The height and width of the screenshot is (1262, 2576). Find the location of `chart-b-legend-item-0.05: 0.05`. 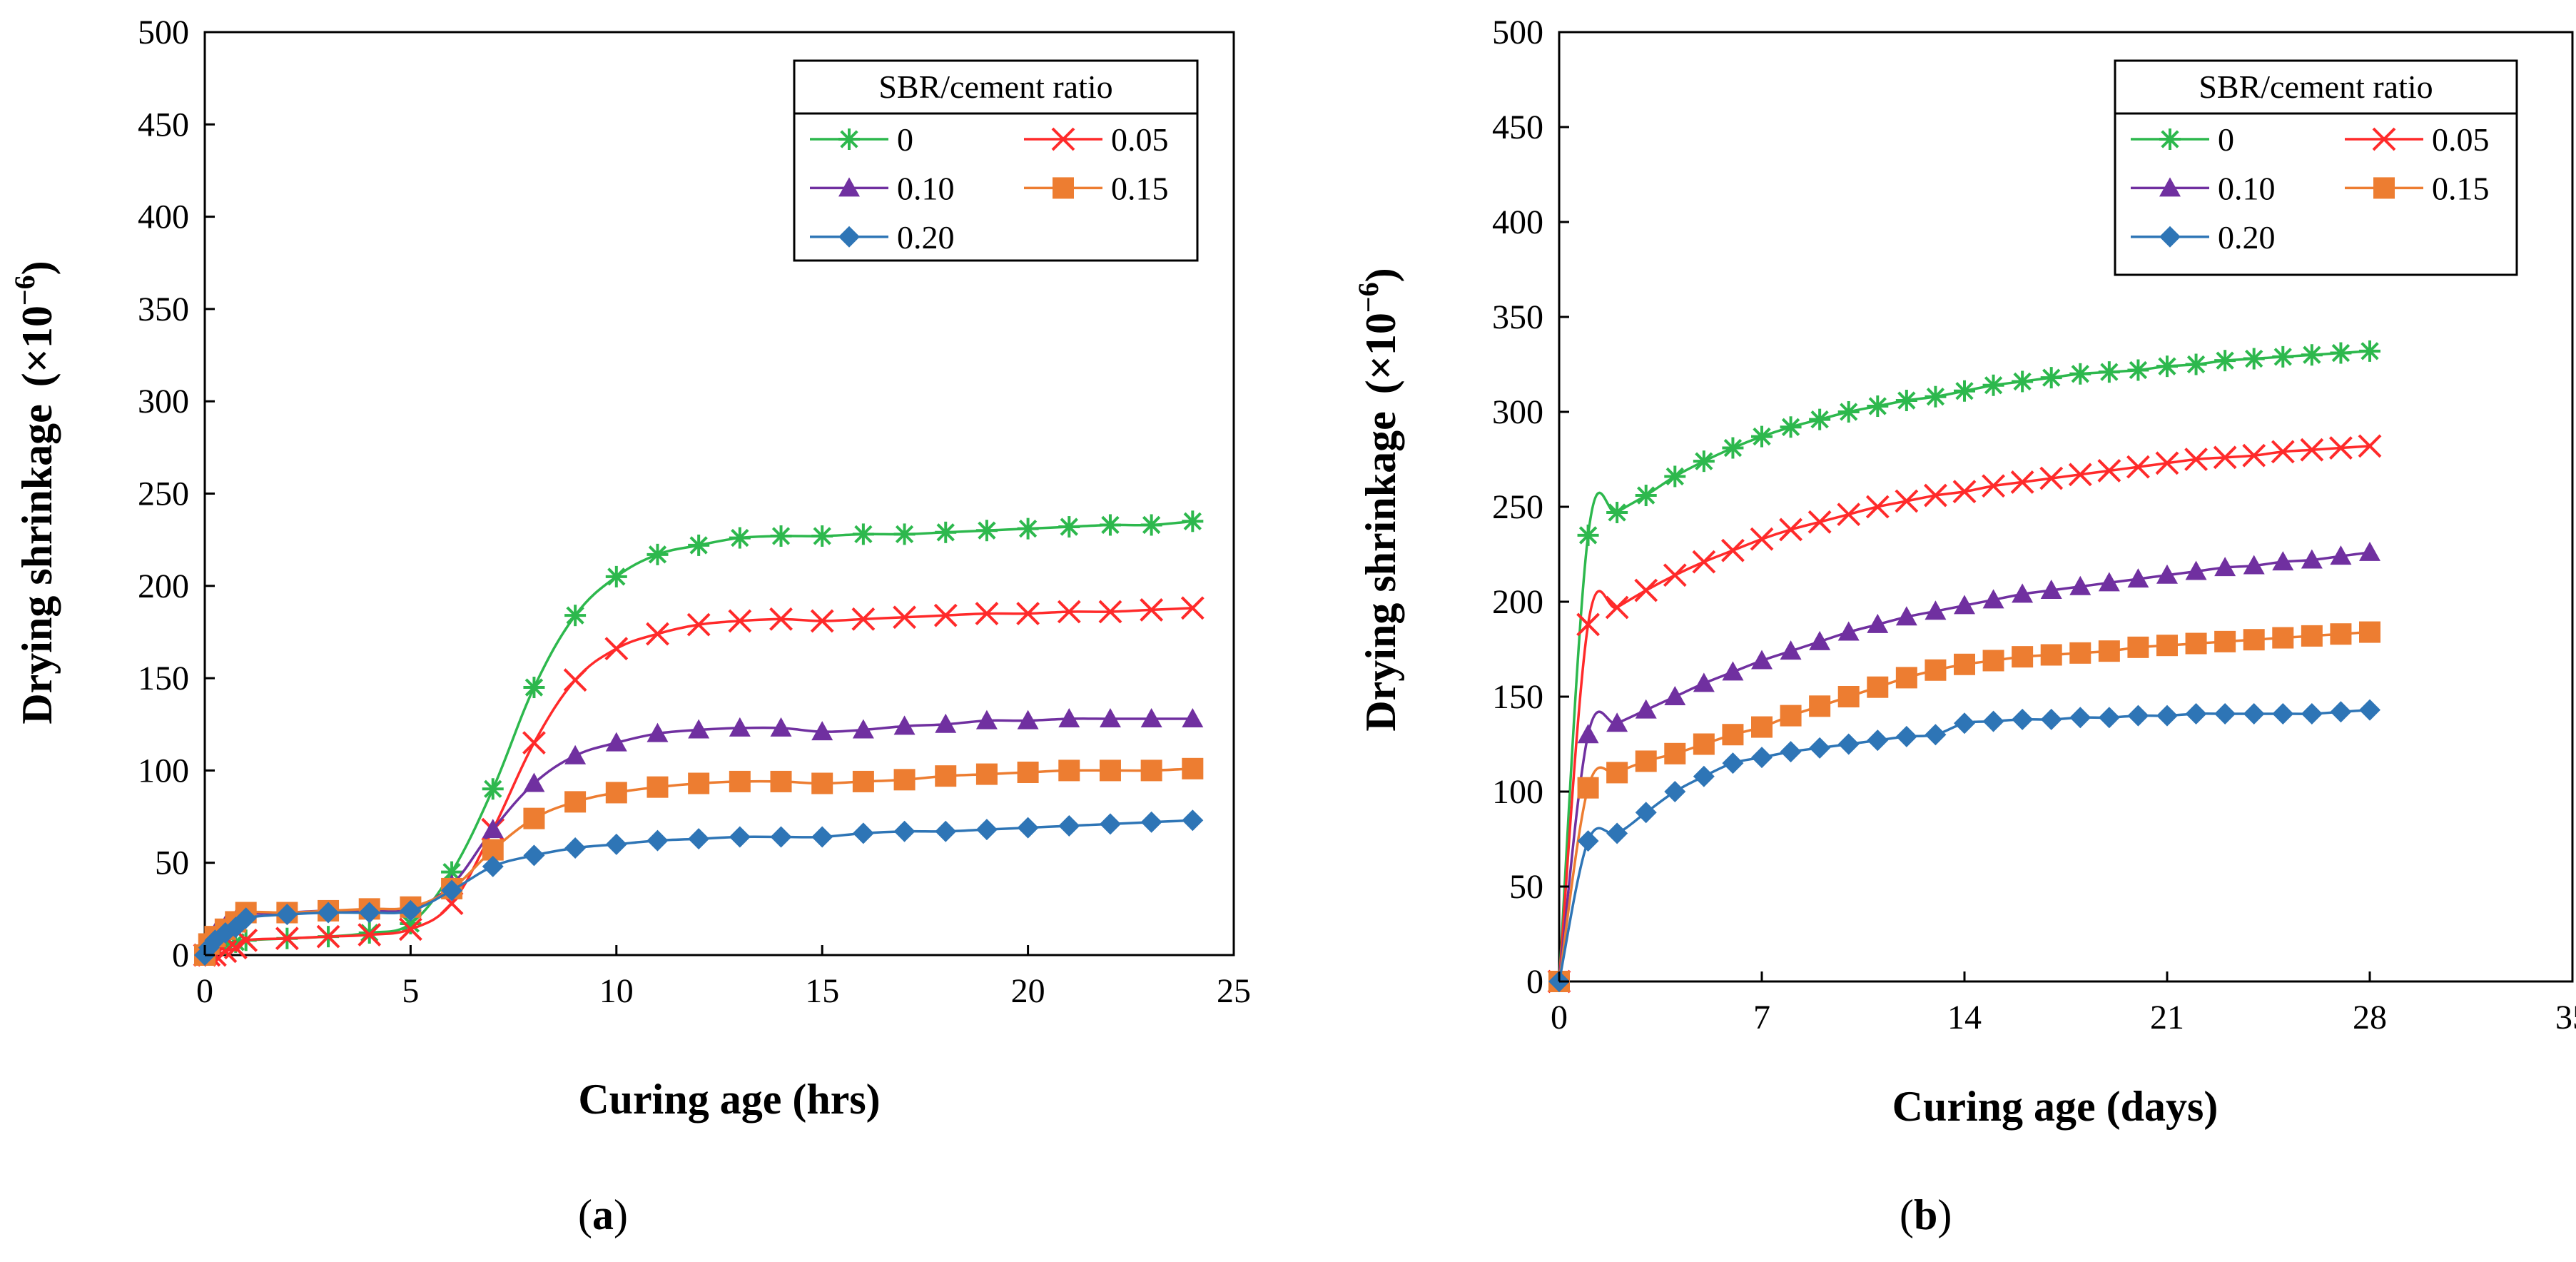

chart-b-legend-item-0.05: 0.05 is located at coordinates (2417, 139).